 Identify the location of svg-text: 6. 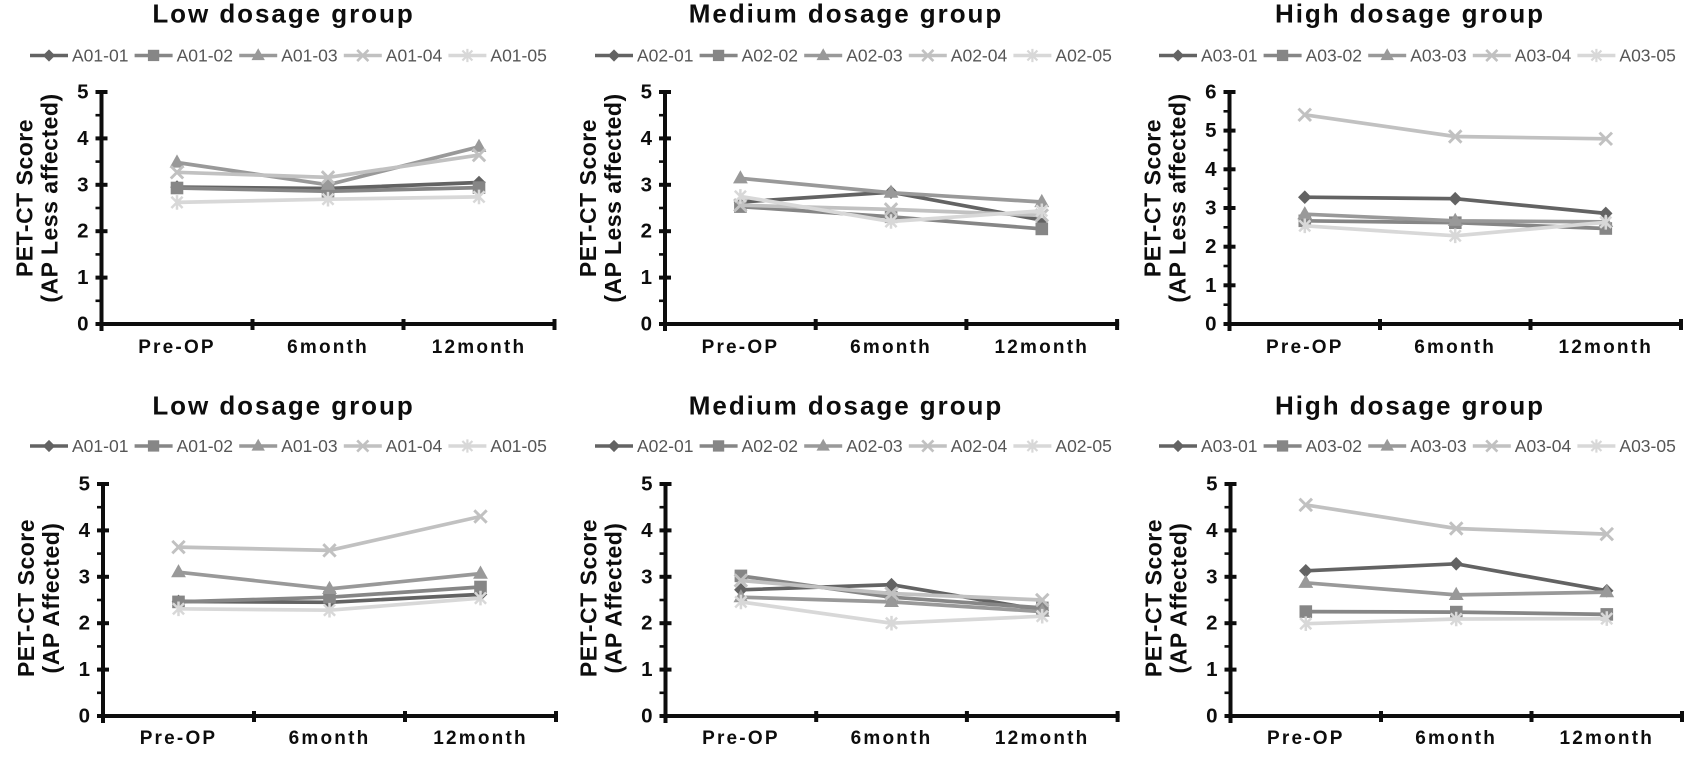
(1210, 92).